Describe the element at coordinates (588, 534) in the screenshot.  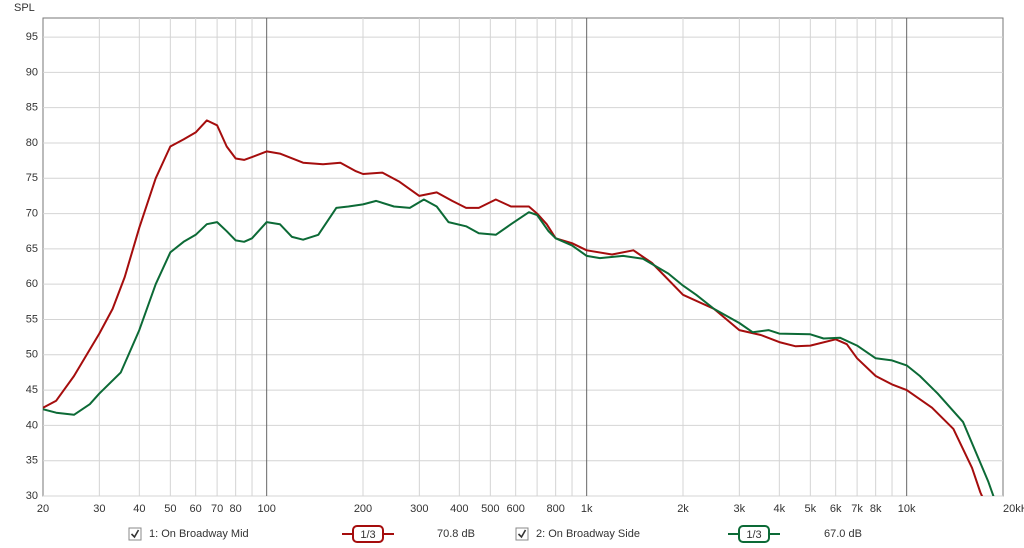
I see `legend-label: 2: On Broadway Side` at that location.